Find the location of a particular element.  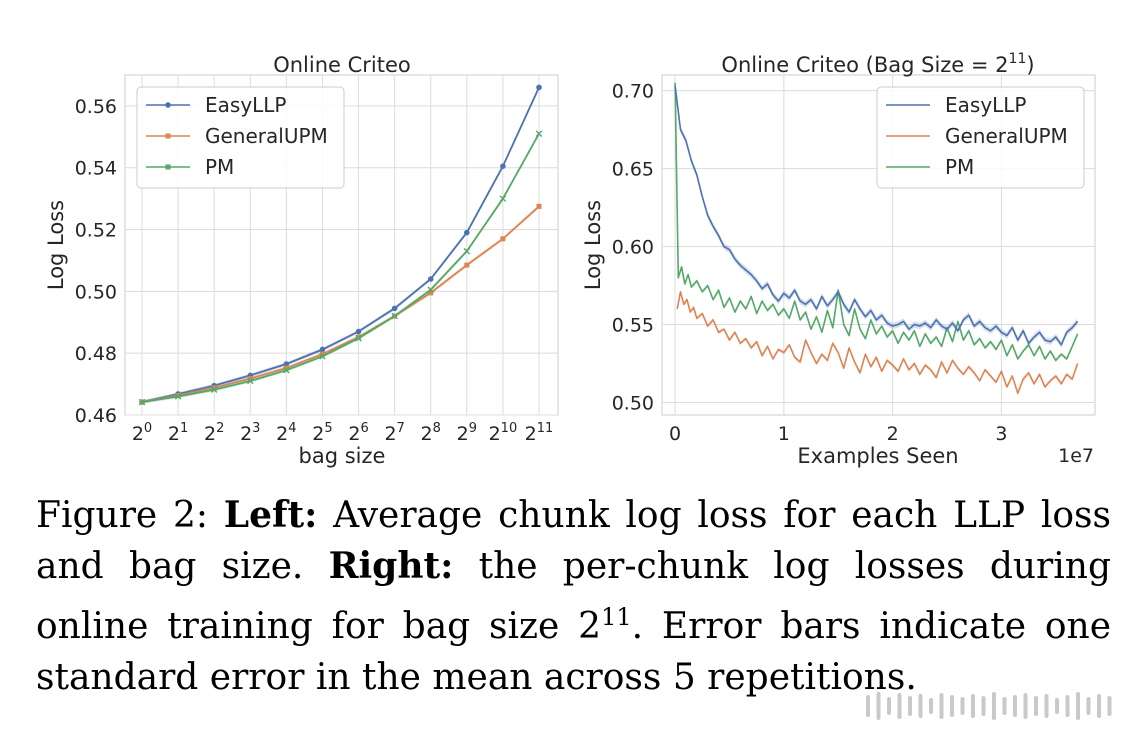

left-legend-label-pm: PM is located at coordinates (219, 167).